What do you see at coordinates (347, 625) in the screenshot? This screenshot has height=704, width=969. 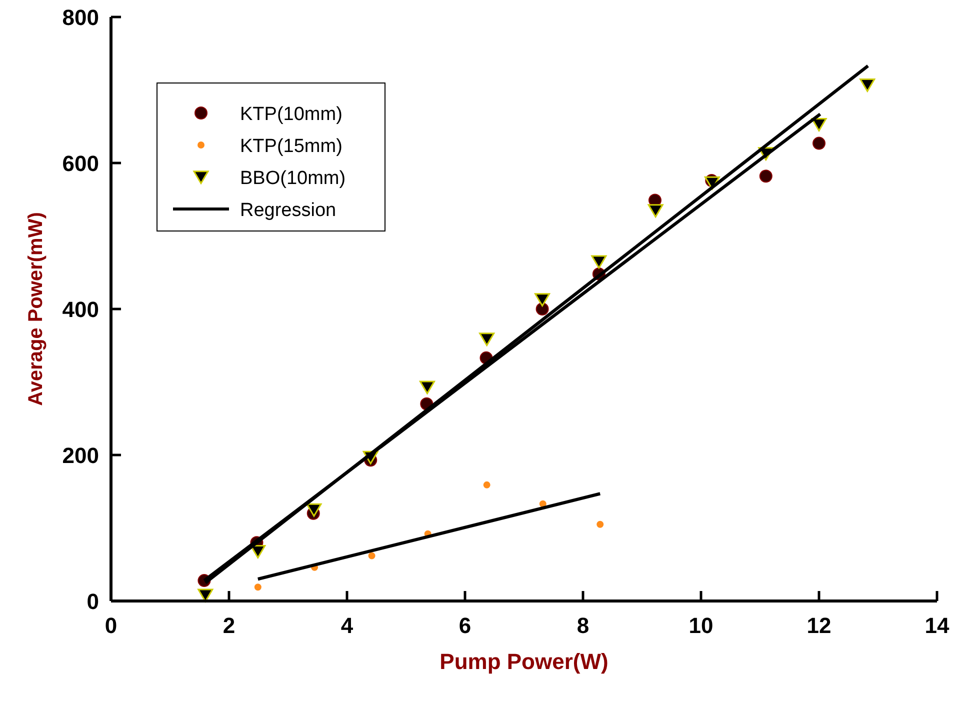 I see `x-tick-label: 4` at bounding box center [347, 625].